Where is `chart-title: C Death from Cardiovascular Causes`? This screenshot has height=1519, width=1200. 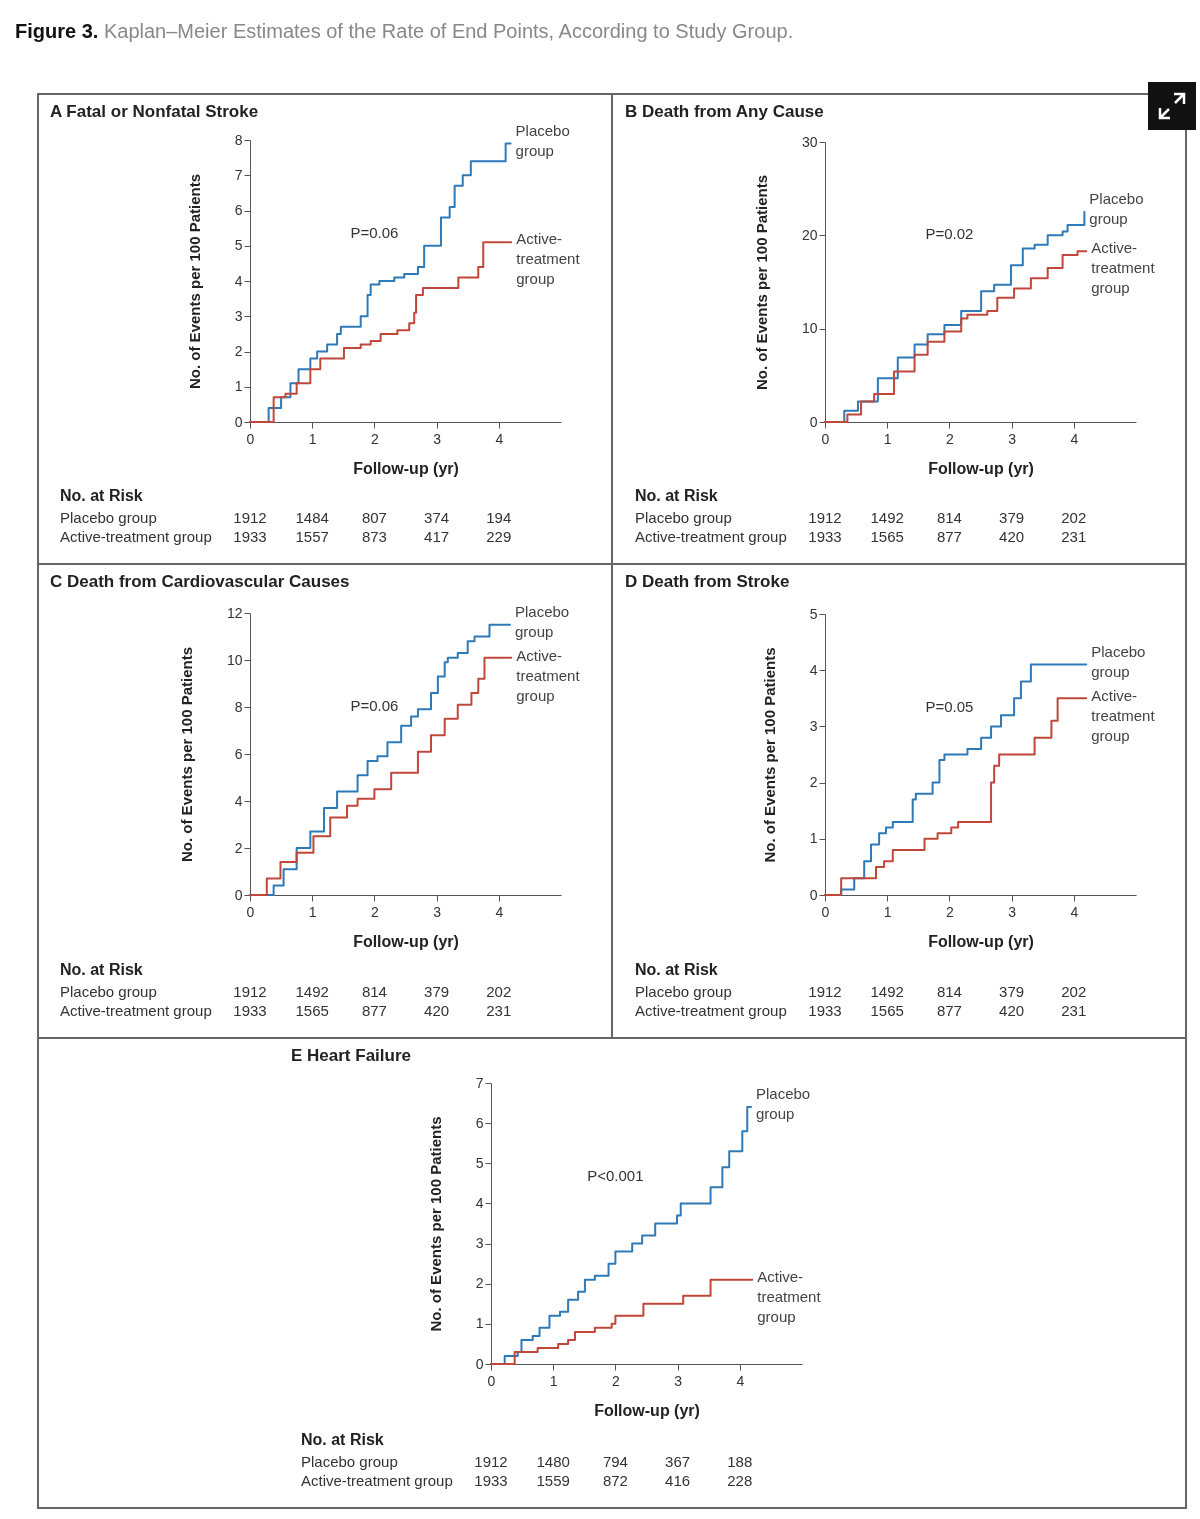 chart-title: C Death from Cardiovascular Causes is located at coordinates (200, 581).